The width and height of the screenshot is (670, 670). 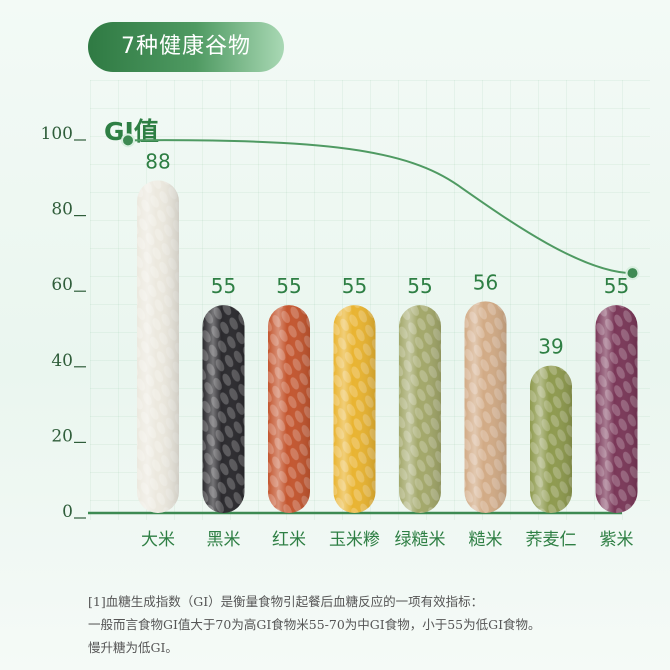 I want to click on footnote-line-1: [1]血糖生成指数（GI）是衡量食物引起餐后血糖反应的一项有效指标：, so click(x=286, y=601).